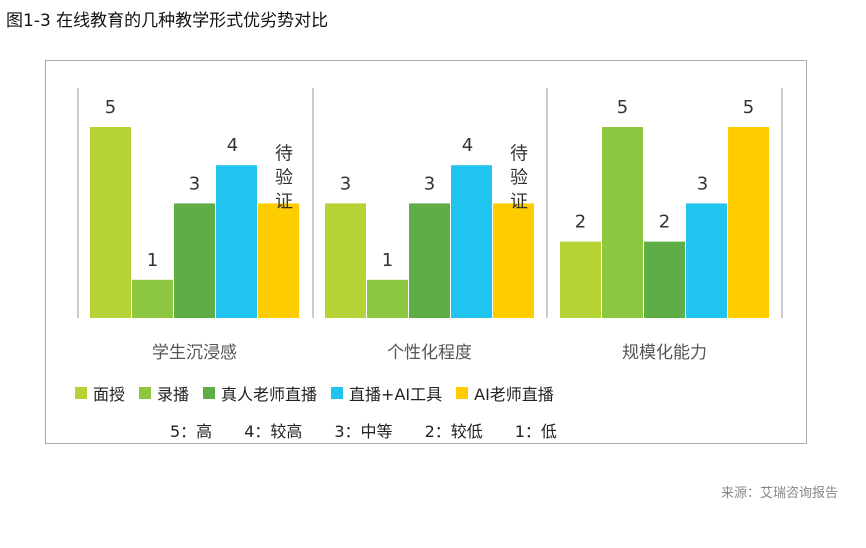 This screenshot has width=866, height=548. What do you see at coordinates (363, 431) in the screenshot?
I see `scale-item: 3：中等` at bounding box center [363, 431].